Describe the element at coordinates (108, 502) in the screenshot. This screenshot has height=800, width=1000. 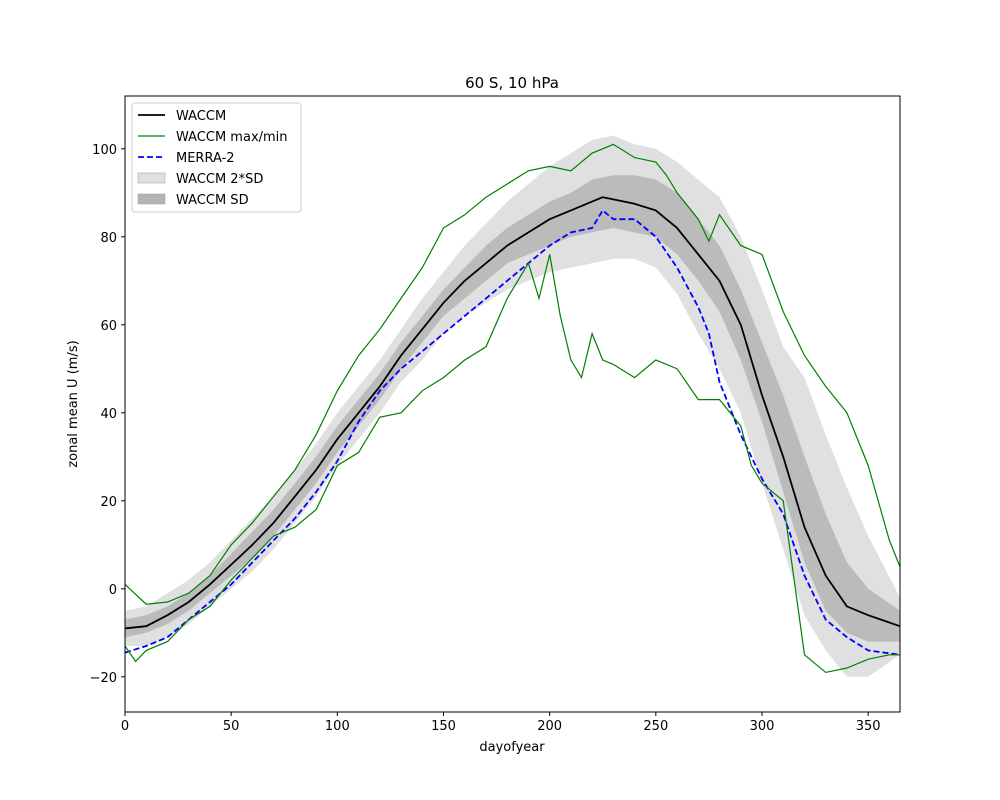
I see `y-tick-label: 20` at that location.